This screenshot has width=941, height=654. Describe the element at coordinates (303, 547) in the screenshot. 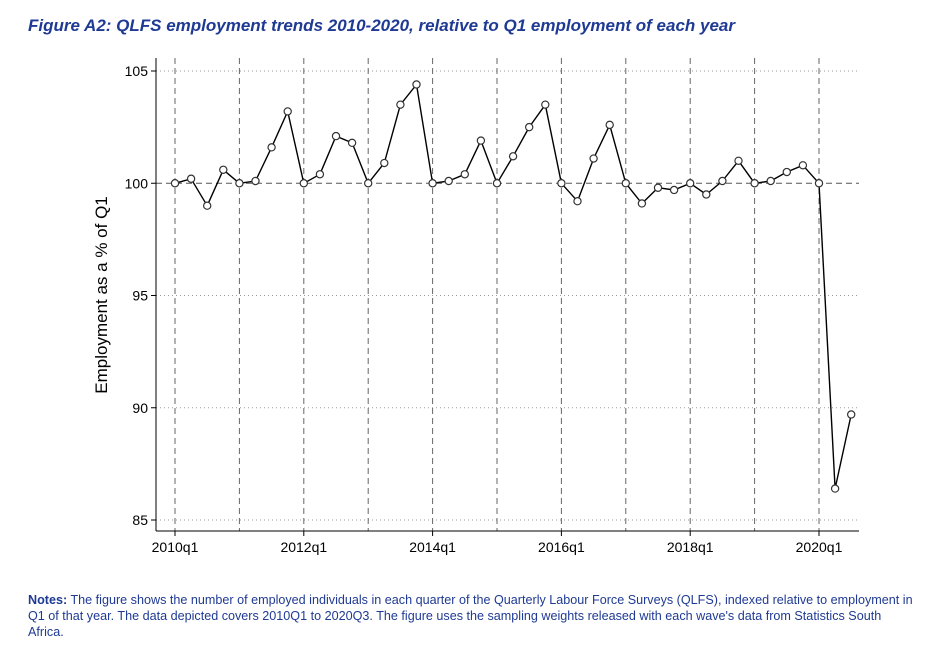

I see `x-tick-label: 2012q1` at that location.